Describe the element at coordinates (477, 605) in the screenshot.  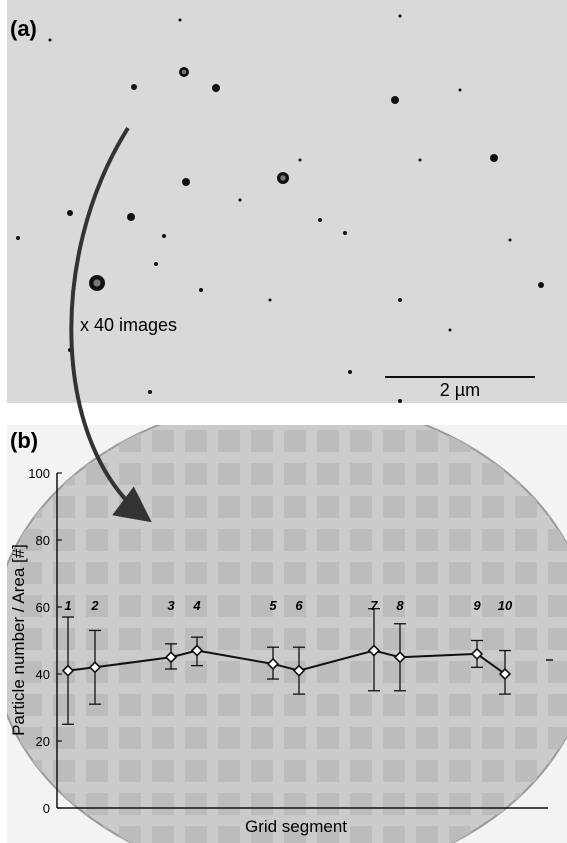
I see `segment-label: 9` at that location.